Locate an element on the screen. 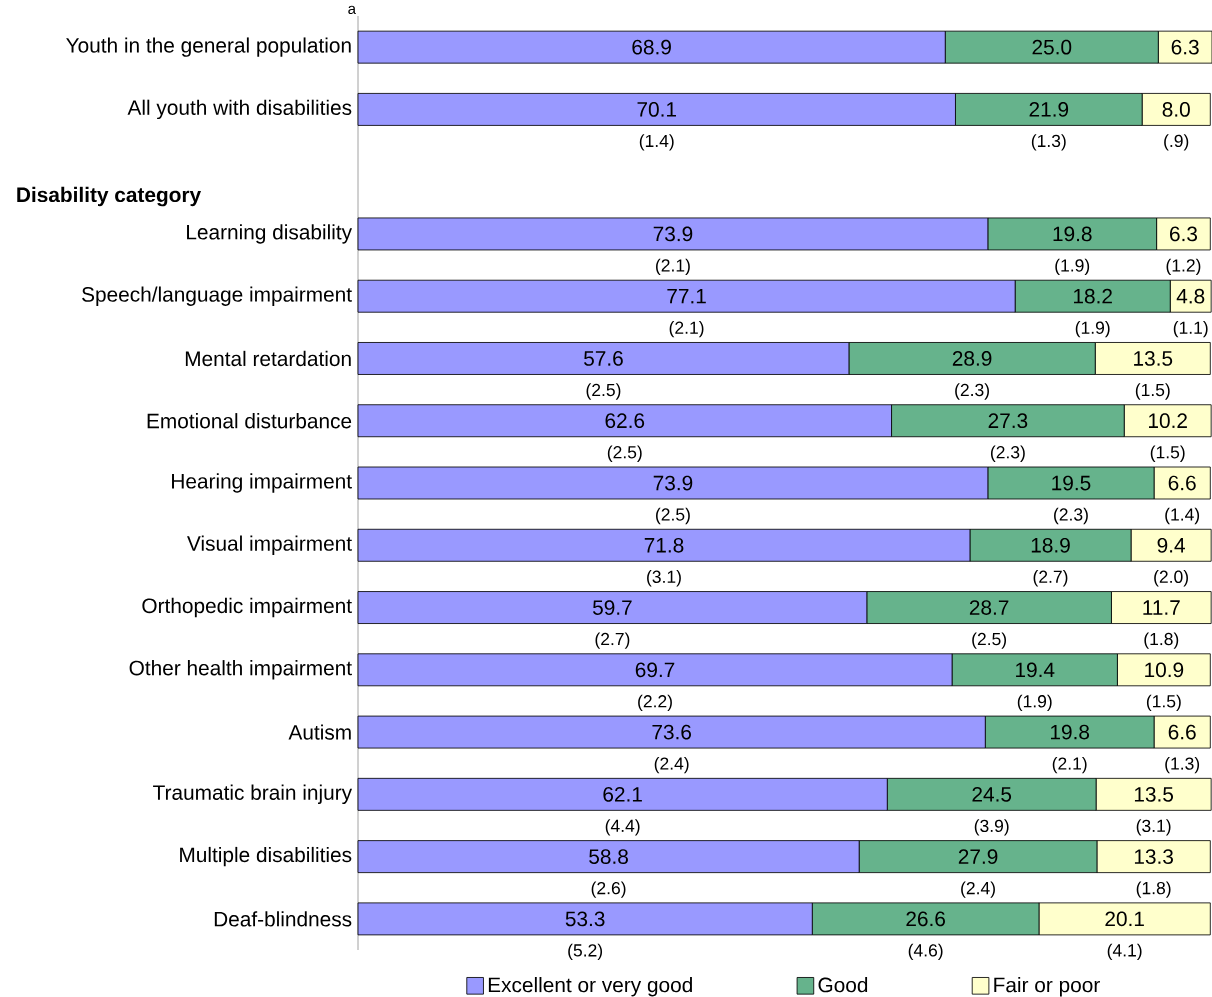 This screenshot has width=1212, height=997. data-label: 27.3 is located at coordinates (1008, 421).